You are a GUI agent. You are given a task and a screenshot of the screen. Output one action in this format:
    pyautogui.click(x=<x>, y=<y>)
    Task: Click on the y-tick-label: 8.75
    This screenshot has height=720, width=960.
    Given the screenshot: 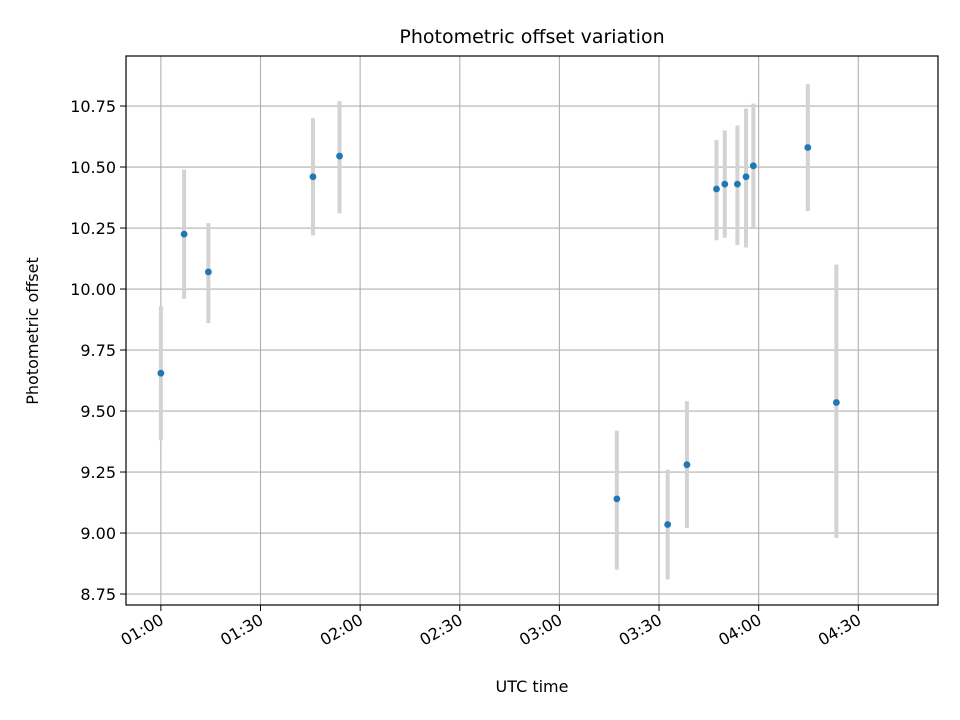 What is the action you would take?
    pyautogui.click(x=98, y=594)
    